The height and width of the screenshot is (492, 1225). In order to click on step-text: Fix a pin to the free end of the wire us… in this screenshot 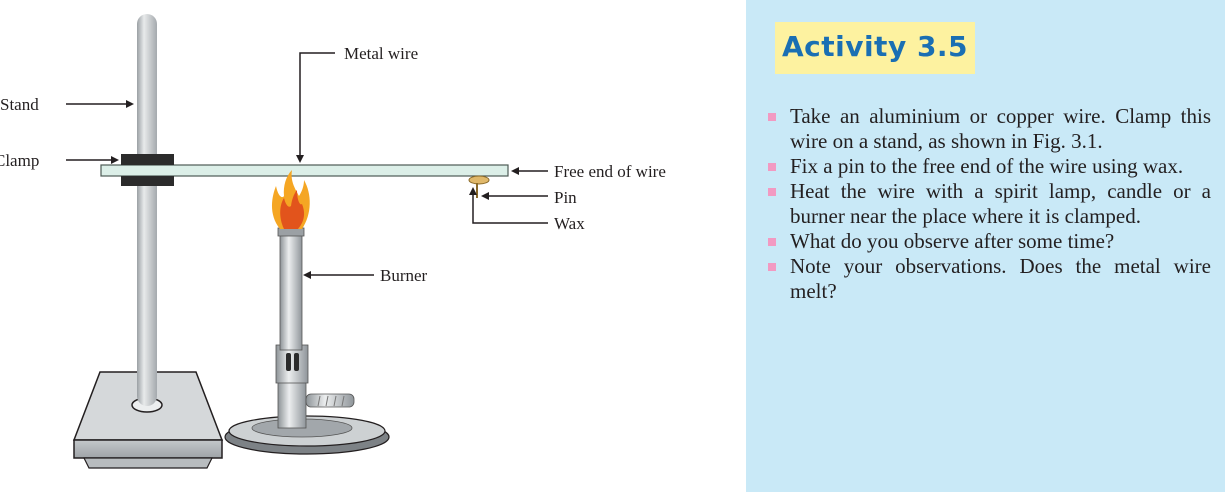, I will do `click(1000, 166)`.